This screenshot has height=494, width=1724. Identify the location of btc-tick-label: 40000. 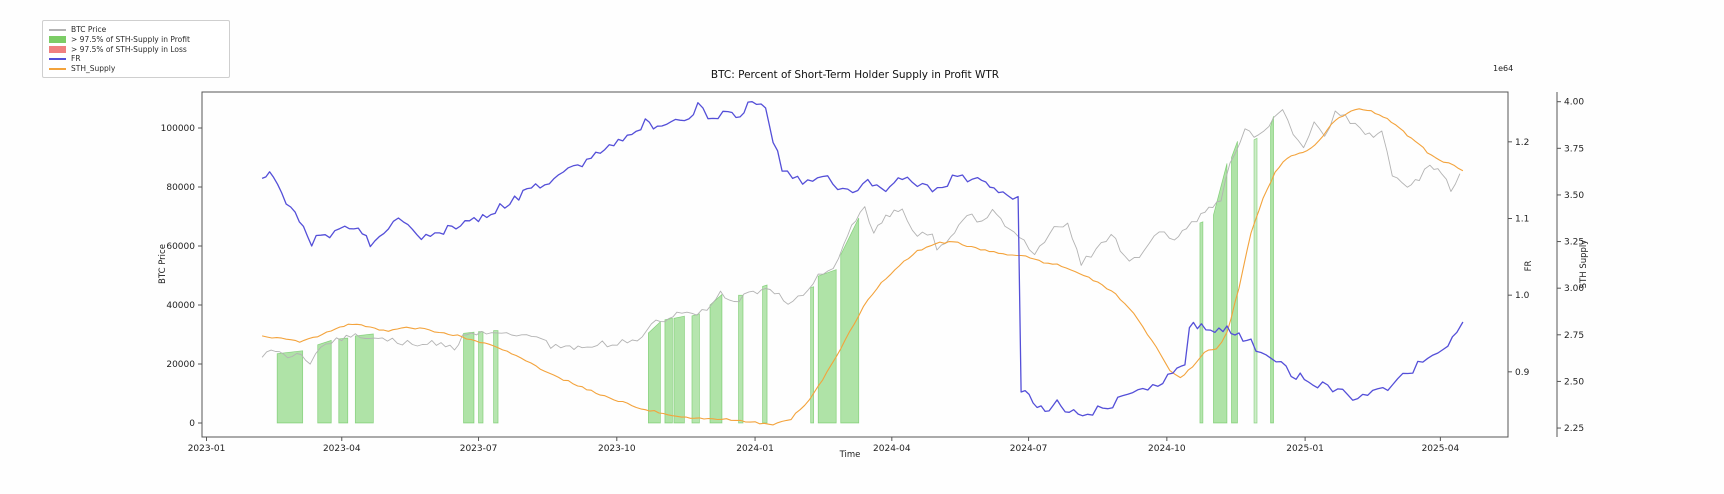
(180, 306).